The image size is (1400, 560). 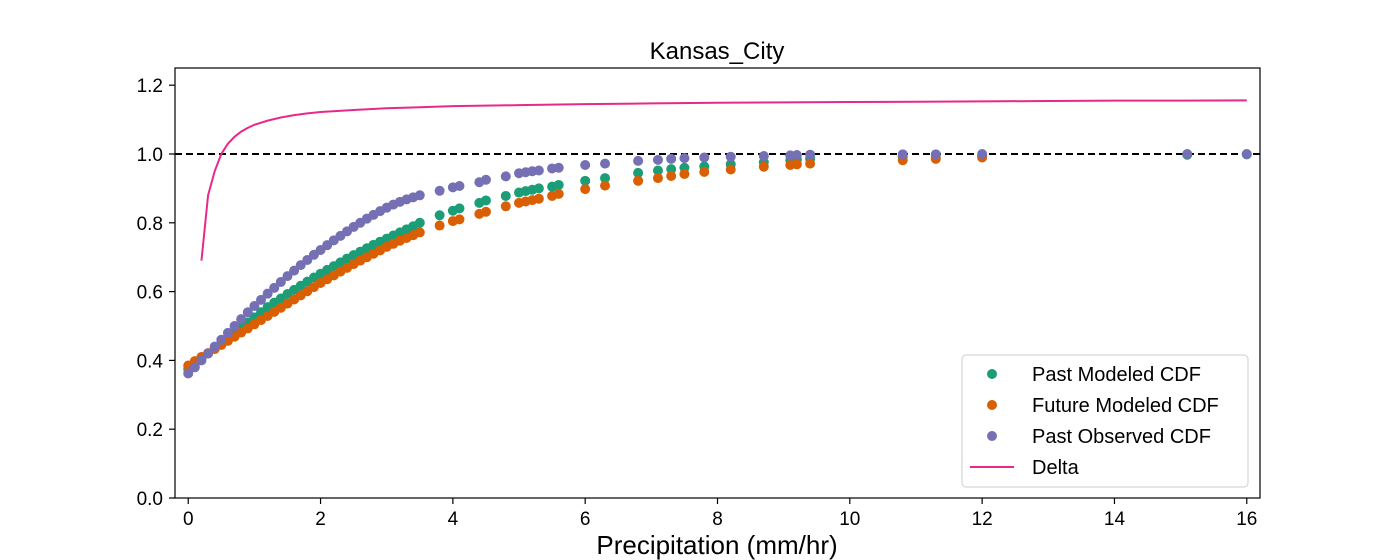 What do you see at coordinates (1246, 519) in the screenshot?
I see `x-tick-label: 16` at bounding box center [1246, 519].